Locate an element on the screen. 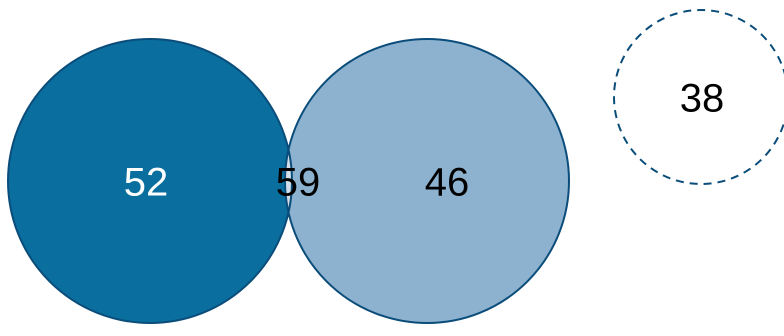  left-only-count: 52 is located at coordinates (146, 183).